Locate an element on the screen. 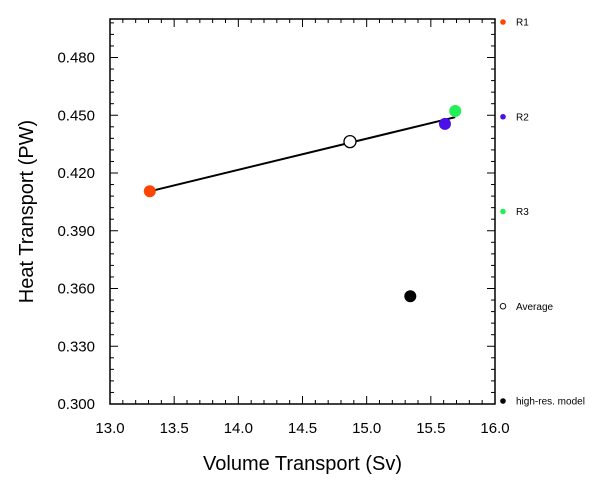 The height and width of the screenshot is (486, 600). legend-marker-high-res-model is located at coordinates (503, 401).